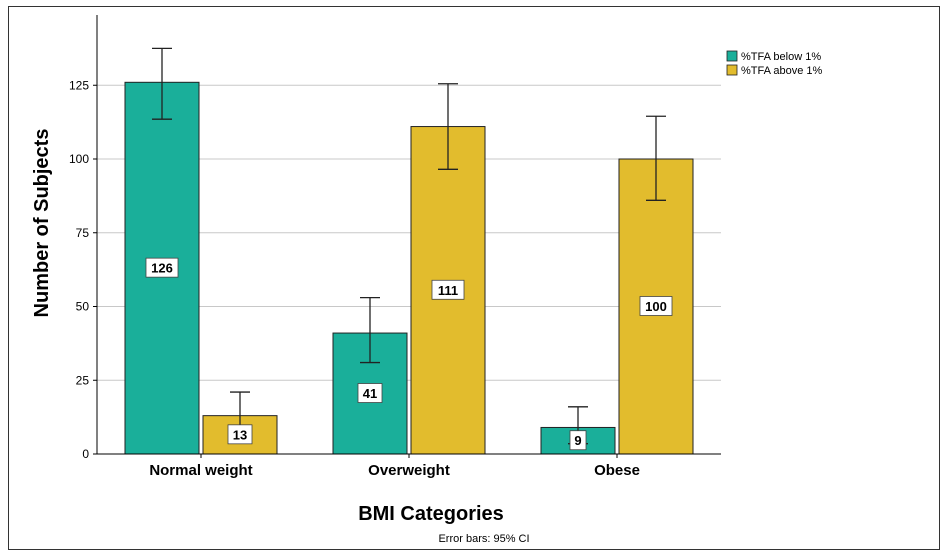  I want to click on y-tick-label: 25, so click(83, 380).